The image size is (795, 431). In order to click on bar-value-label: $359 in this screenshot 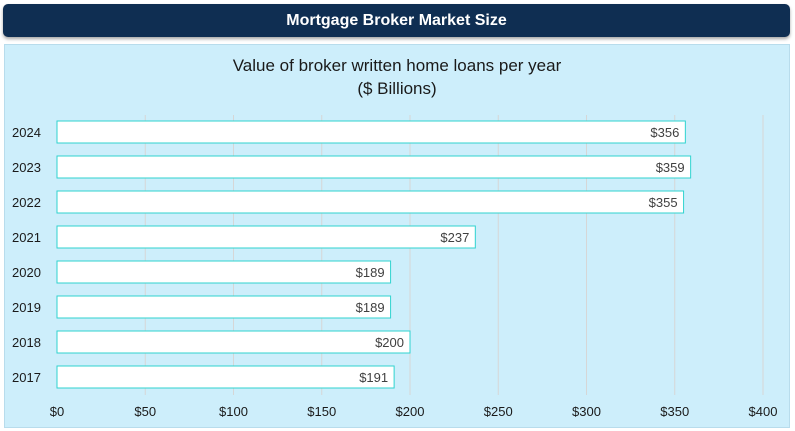, I will do `click(670, 167)`.